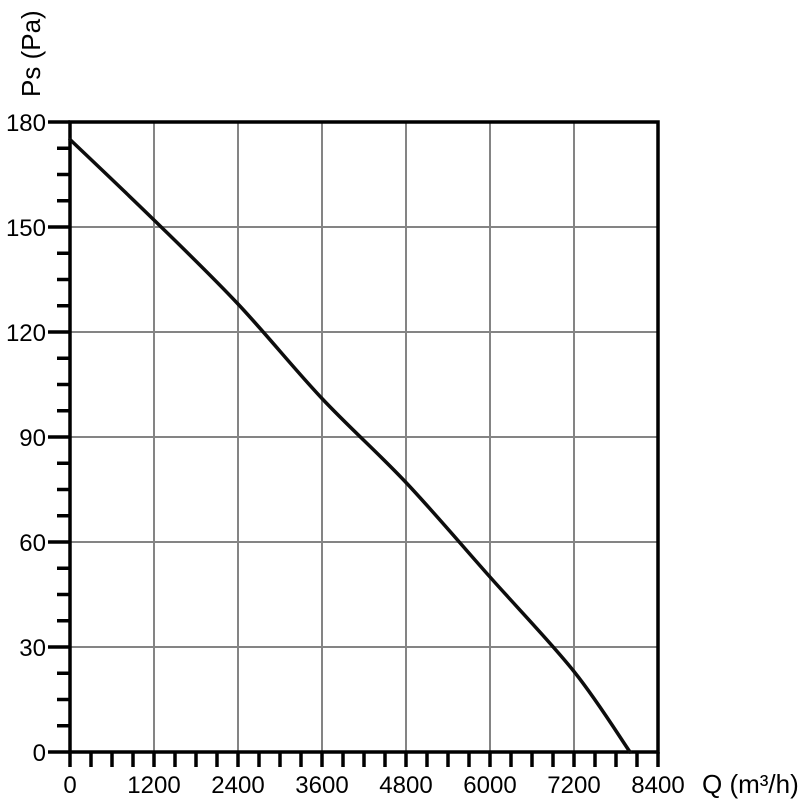 The image size is (804, 802). What do you see at coordinates (657, 785) in the screenshot?
I see `x-tick-label: 8400` at bounding box center [657, 785].